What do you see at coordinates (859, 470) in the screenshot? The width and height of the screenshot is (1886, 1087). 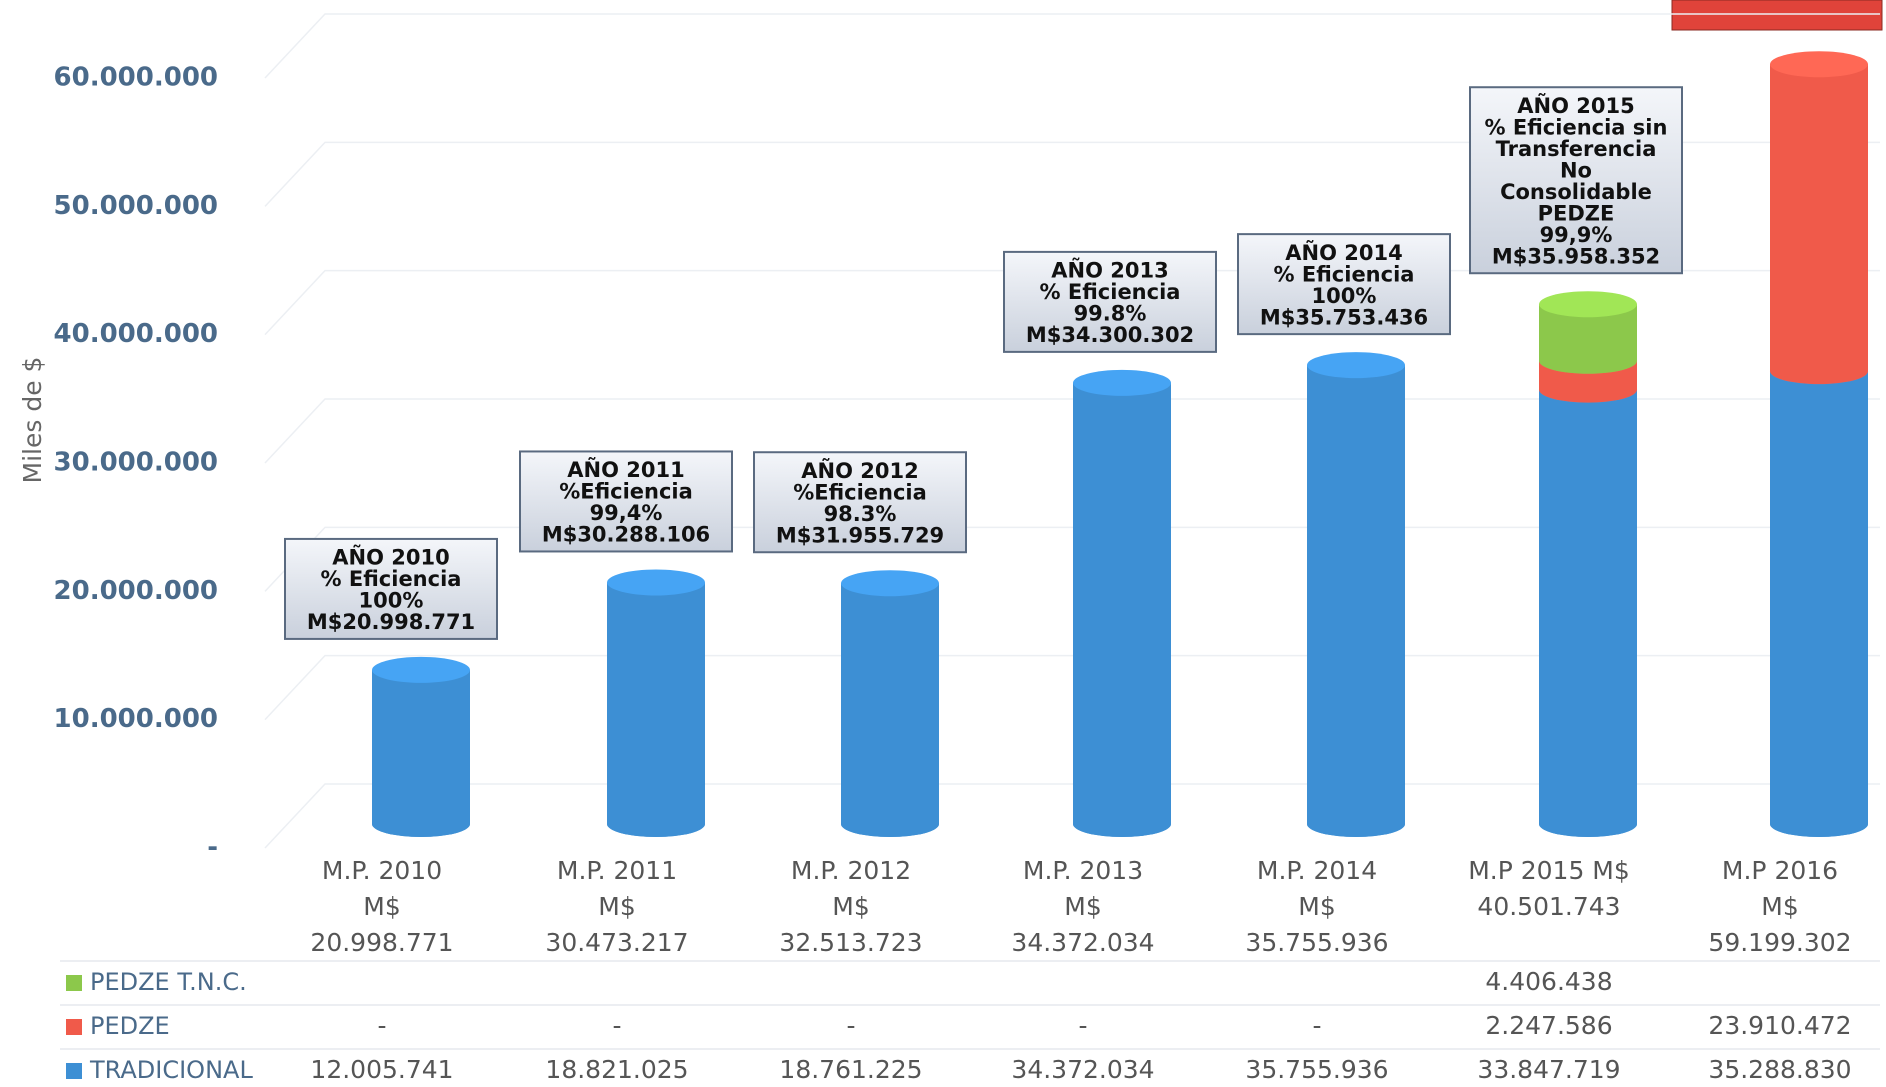 I see `annotation-text: AÑO 2012` at bounding box center [859, 470].